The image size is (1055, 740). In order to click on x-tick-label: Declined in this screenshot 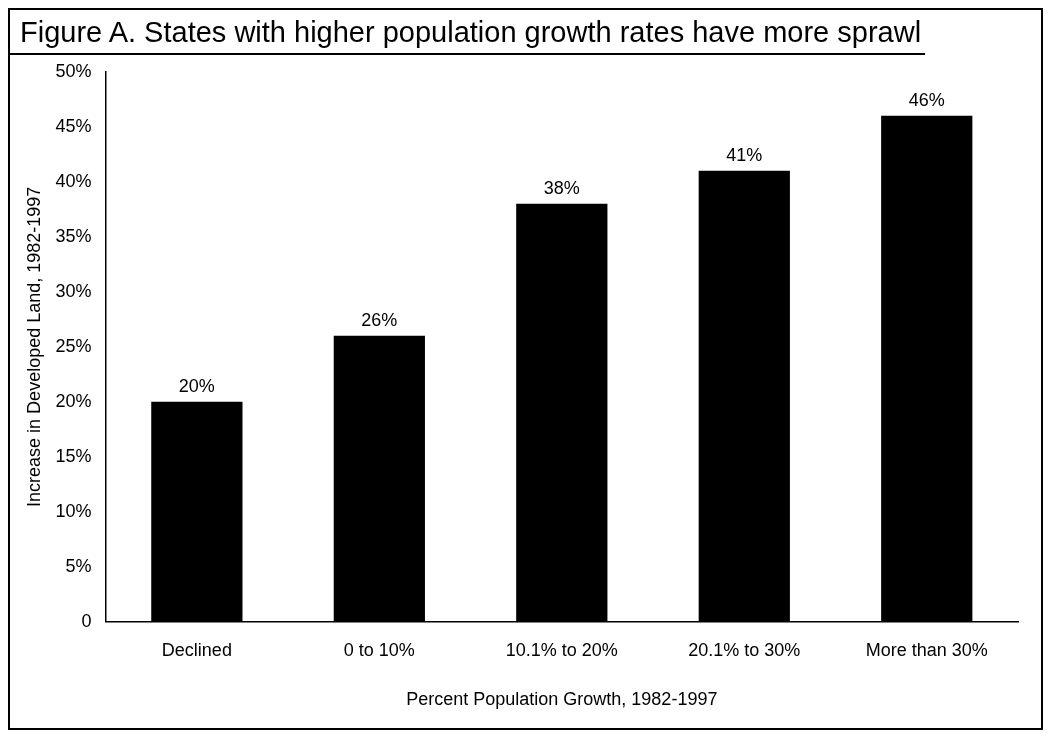, I will do `click(196, 649)`.